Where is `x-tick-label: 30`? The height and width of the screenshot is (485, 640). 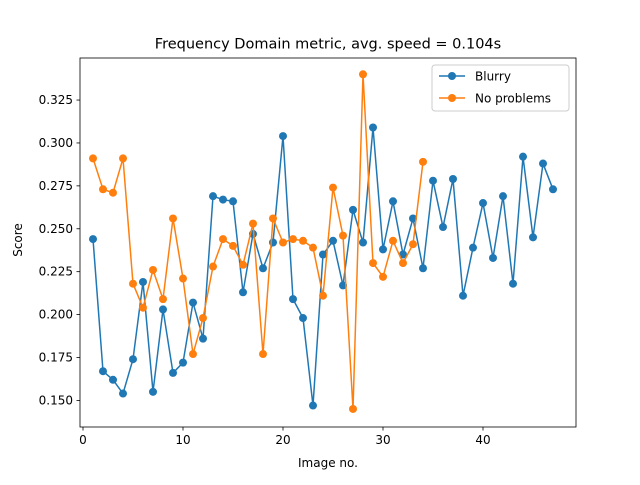
x-tick-label: 30 is located at coordinates (382, 440).